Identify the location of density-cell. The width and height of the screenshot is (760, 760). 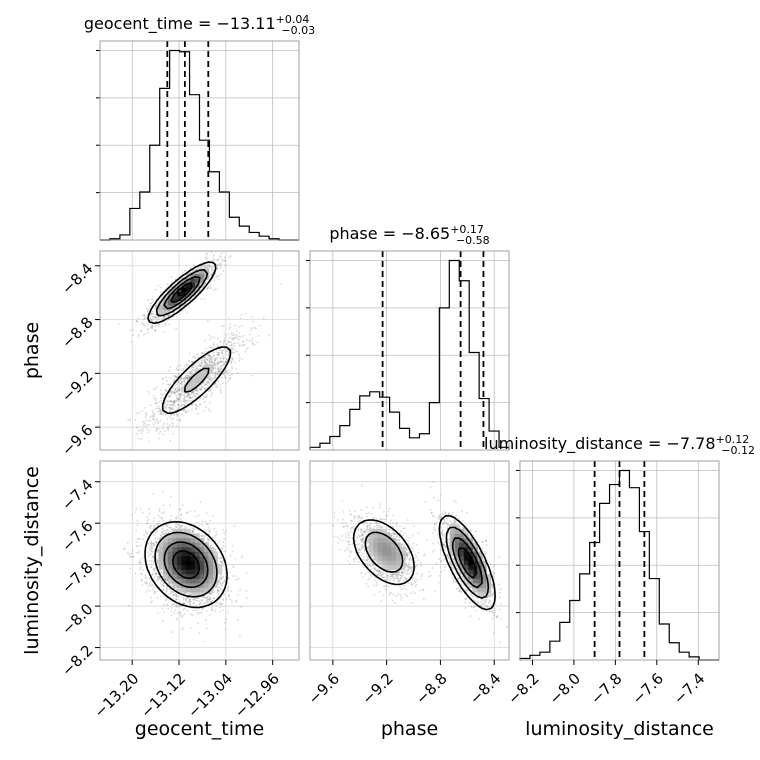
(161, 312).